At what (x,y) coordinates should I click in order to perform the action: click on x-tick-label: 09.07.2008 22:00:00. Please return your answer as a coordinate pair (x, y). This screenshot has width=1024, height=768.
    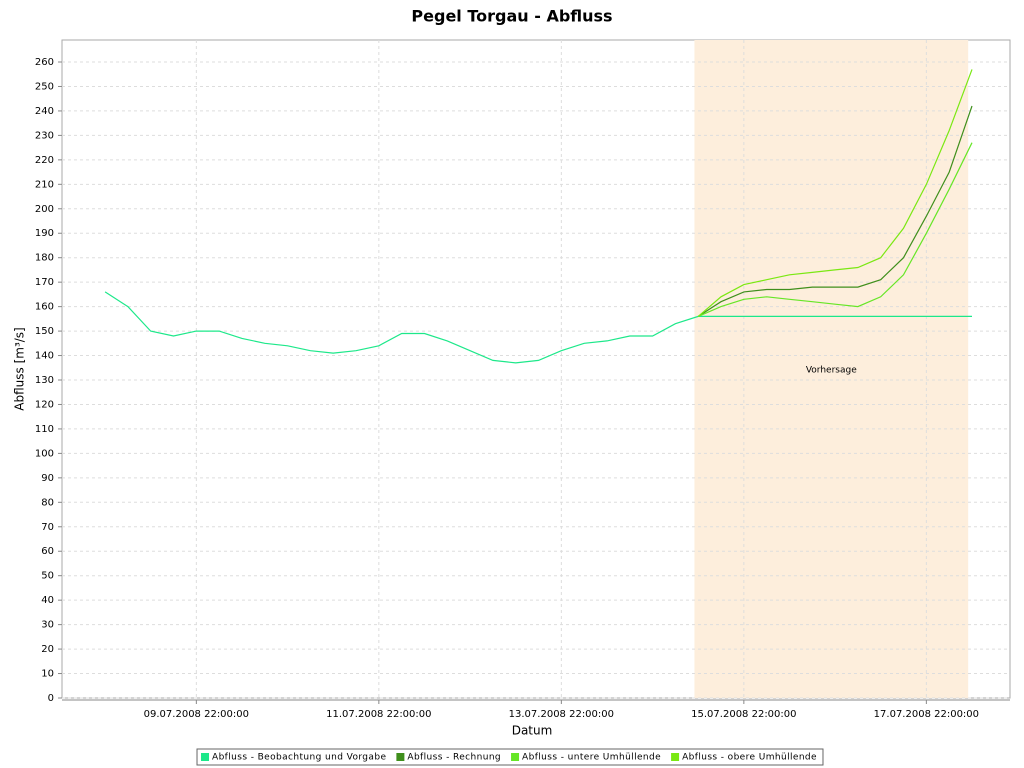
    Looking at the image, I should click on (196, 714).